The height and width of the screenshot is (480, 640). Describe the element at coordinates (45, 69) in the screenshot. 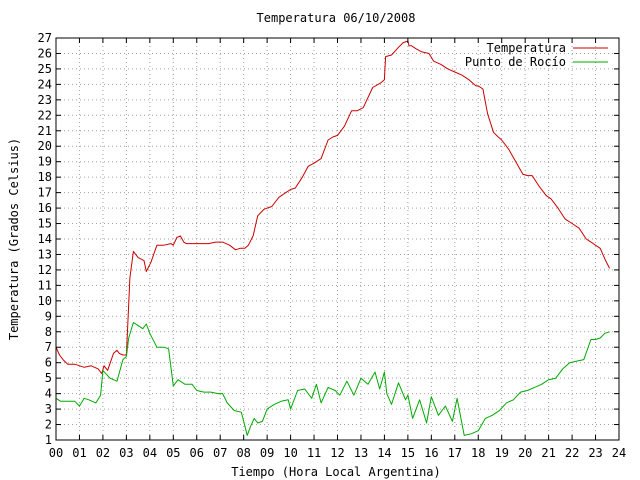

I see `y-tick-label: 25` at that location.